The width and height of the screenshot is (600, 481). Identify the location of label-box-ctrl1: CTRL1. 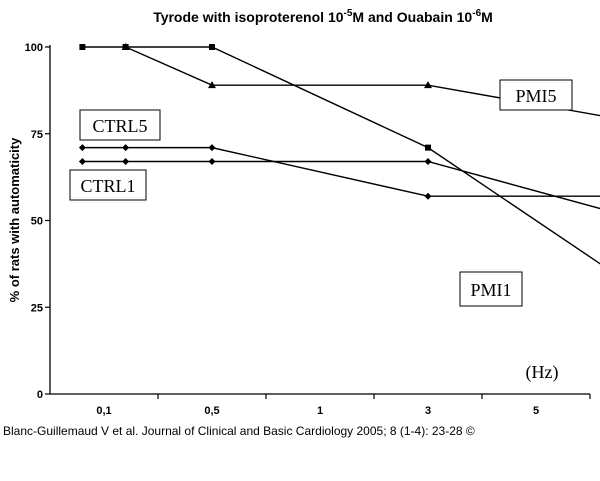
(108, 185).